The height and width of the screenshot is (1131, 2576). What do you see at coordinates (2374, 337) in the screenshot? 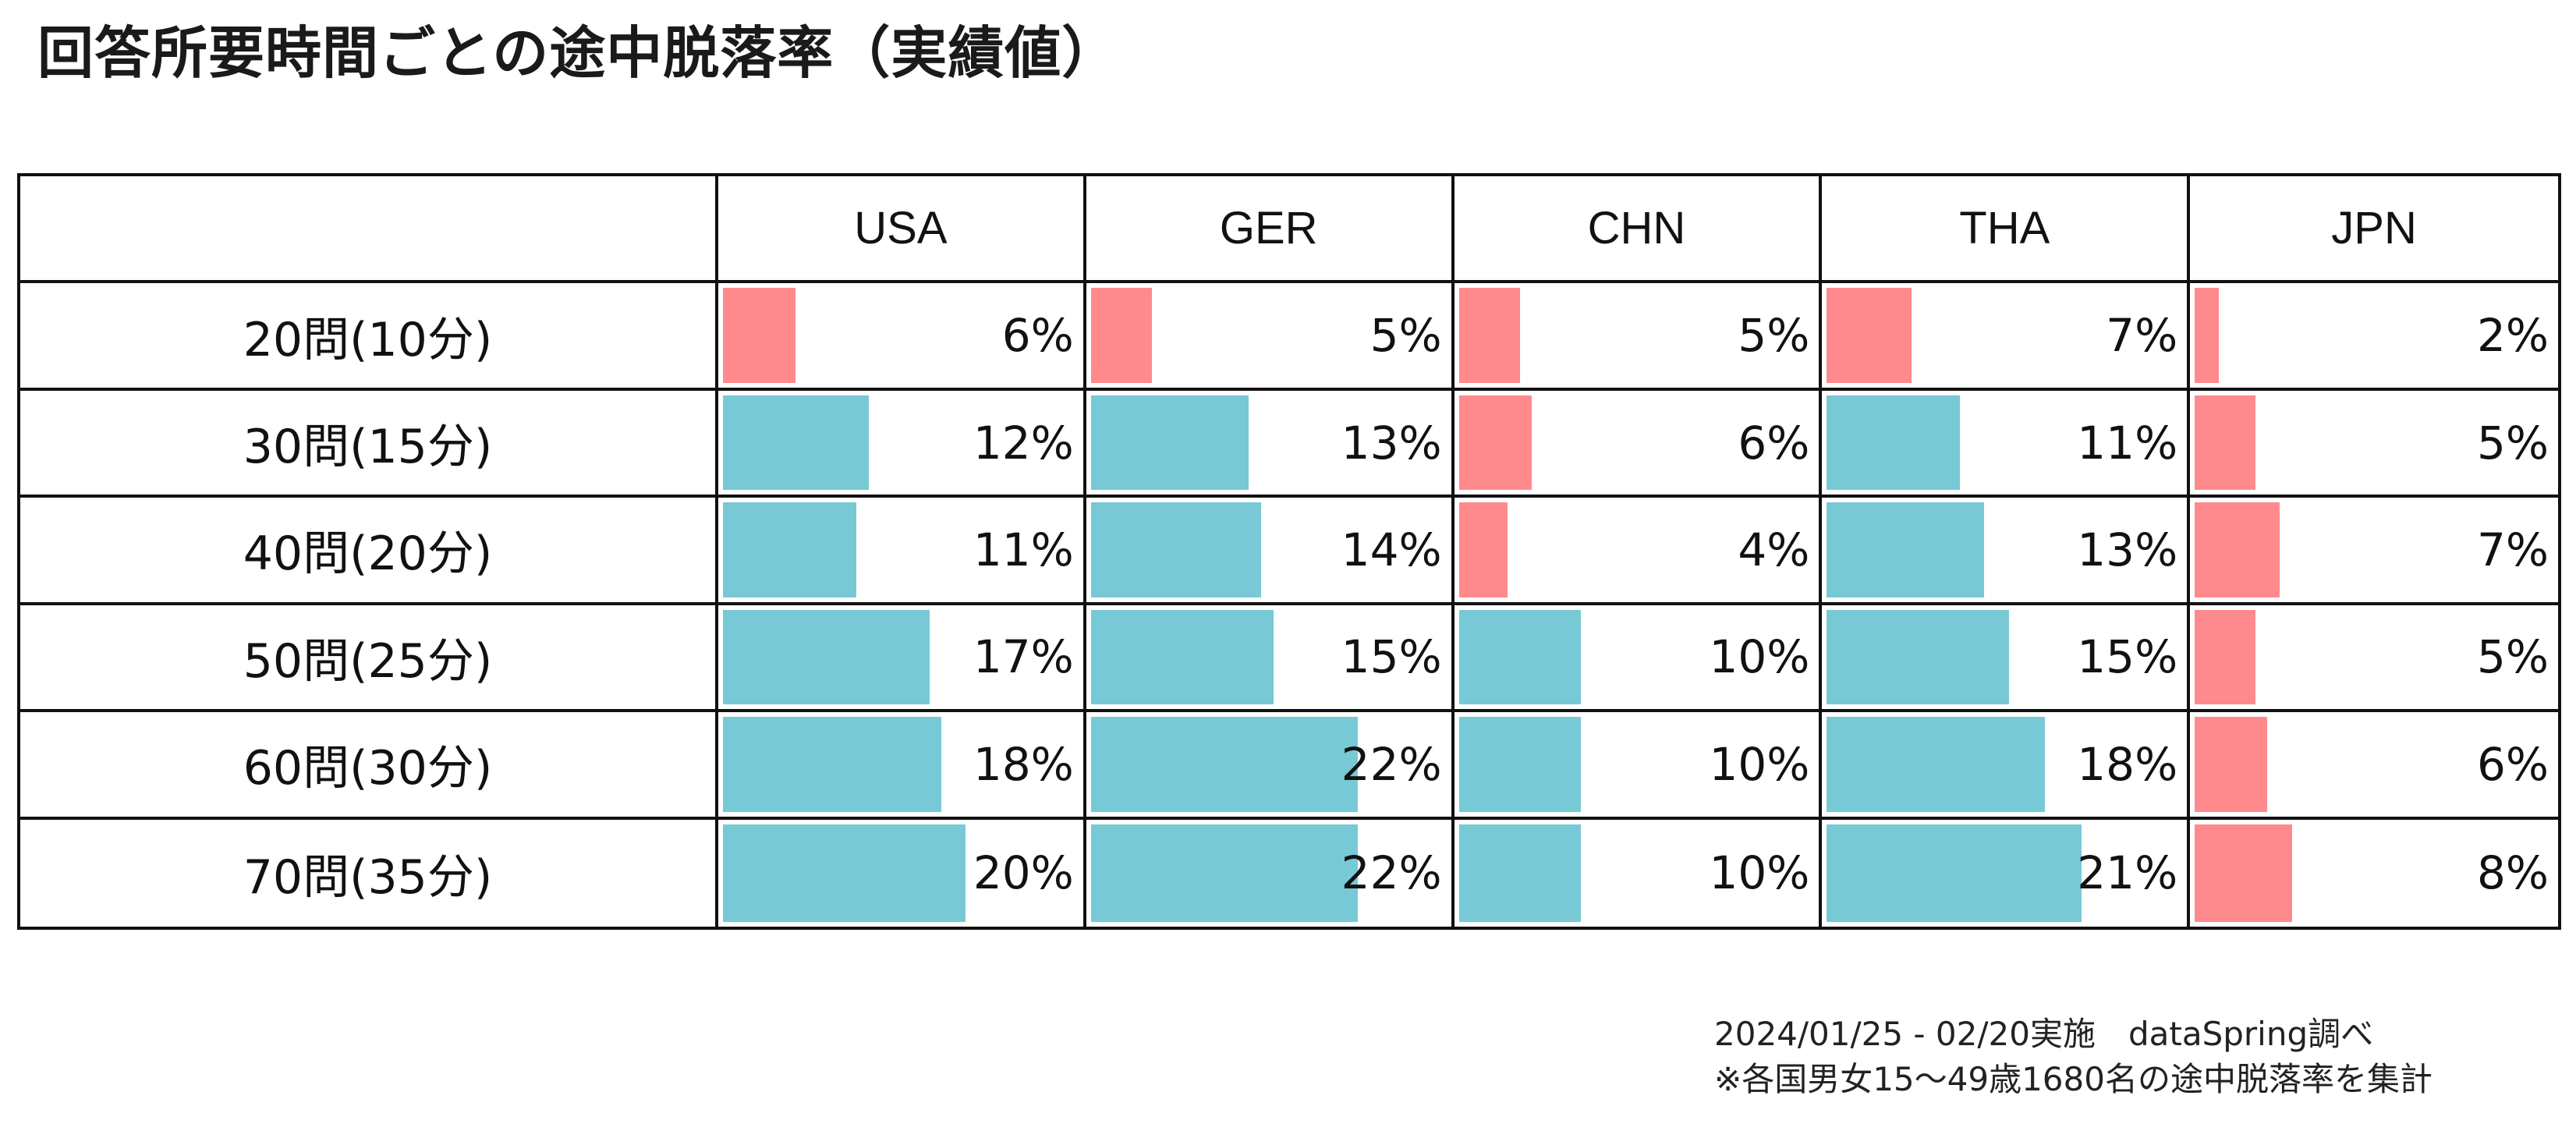
I see `data-cell: 2%` at bounding box center [2374, 337].